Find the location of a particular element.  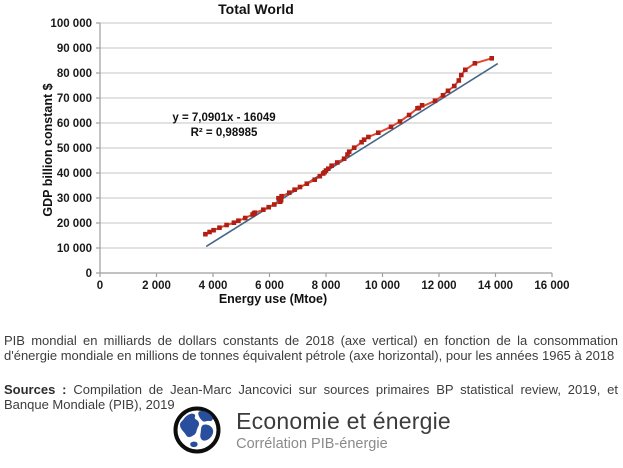

svg-text: 8 000 is located at coordinates (326, 286).